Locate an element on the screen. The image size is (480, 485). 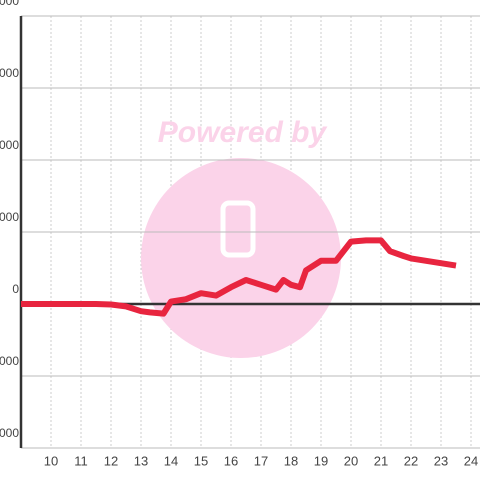
y-tick-label: -3,000 is located at coordinates (9, 361).